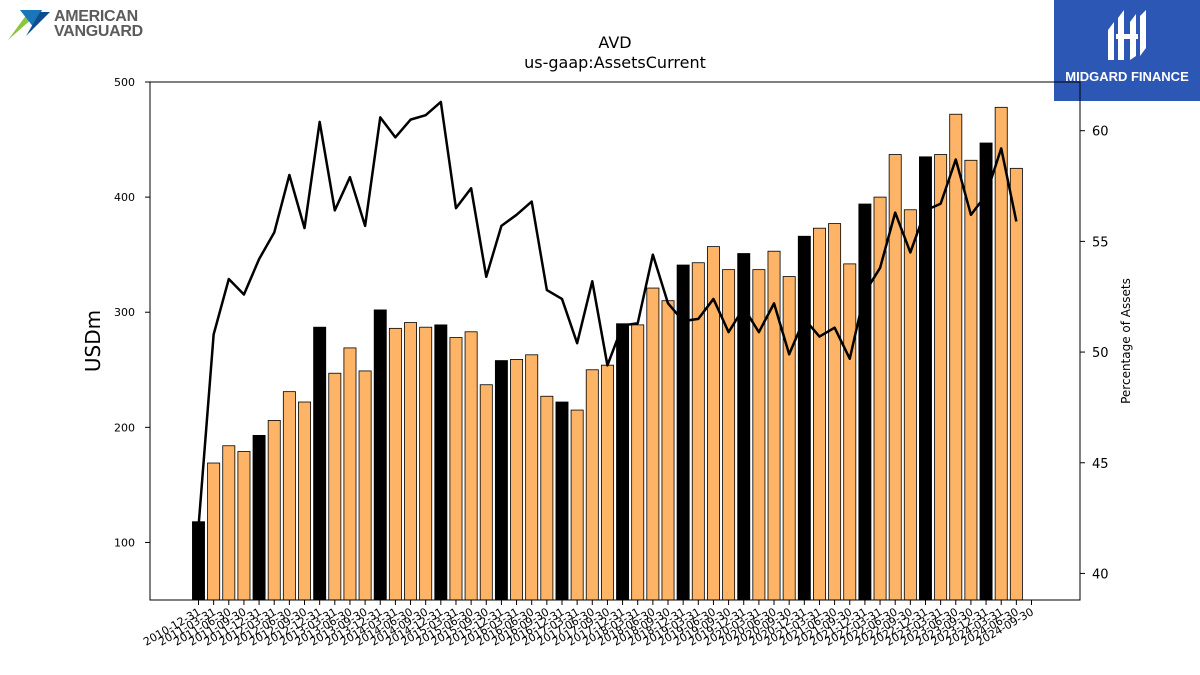  Describe the element at coordinates (96, 16) in the screenshot. I see `logo-line-1: AMERICAN` at that location.